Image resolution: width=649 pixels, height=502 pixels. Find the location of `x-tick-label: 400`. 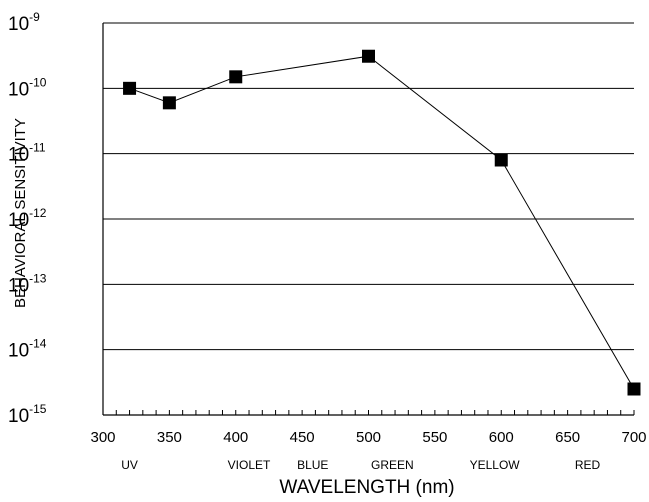

x-tick-label: 400 is located at coordinates (235, 437).